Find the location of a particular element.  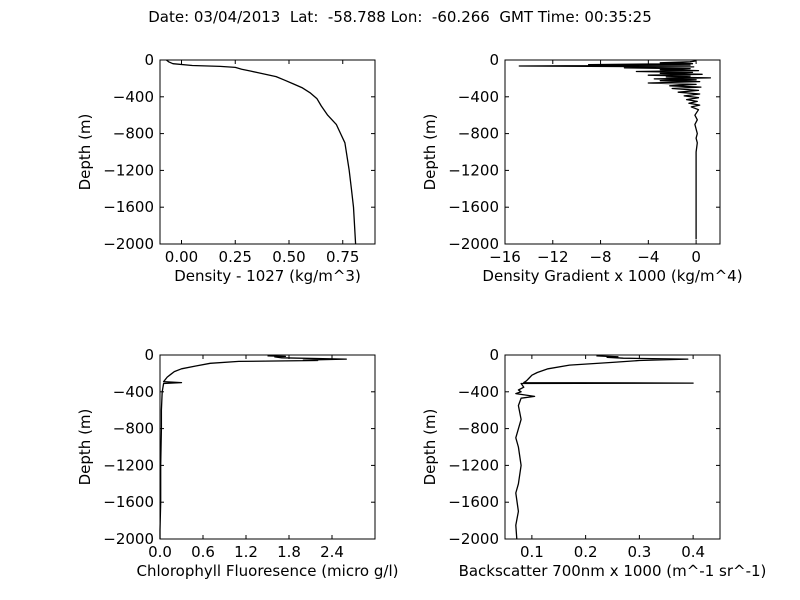

x-axis-label: Density Gradient x 1000 (kg/m^4) is located at coordinates (612, 276).